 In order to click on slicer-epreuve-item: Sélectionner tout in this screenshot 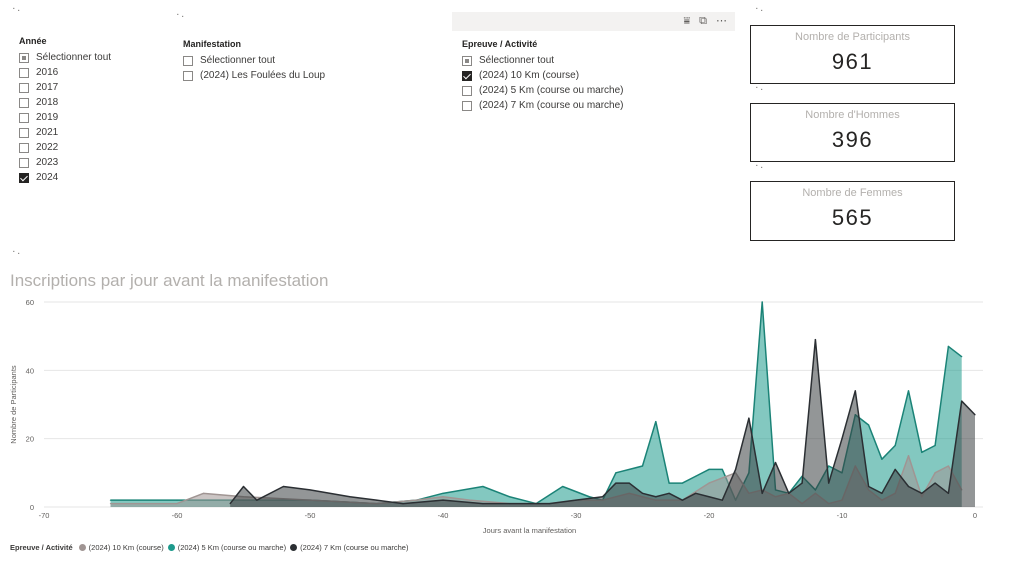, I will do `click(543, 60)`.